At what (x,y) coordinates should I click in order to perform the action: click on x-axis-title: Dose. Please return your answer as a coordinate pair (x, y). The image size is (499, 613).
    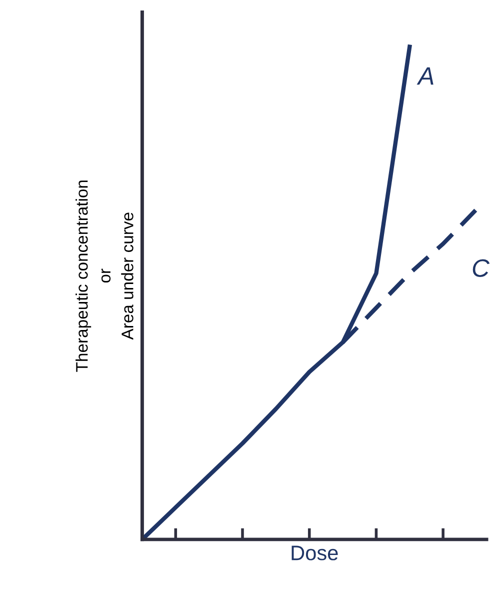
    Looking at the image, I should click on (315, 553).